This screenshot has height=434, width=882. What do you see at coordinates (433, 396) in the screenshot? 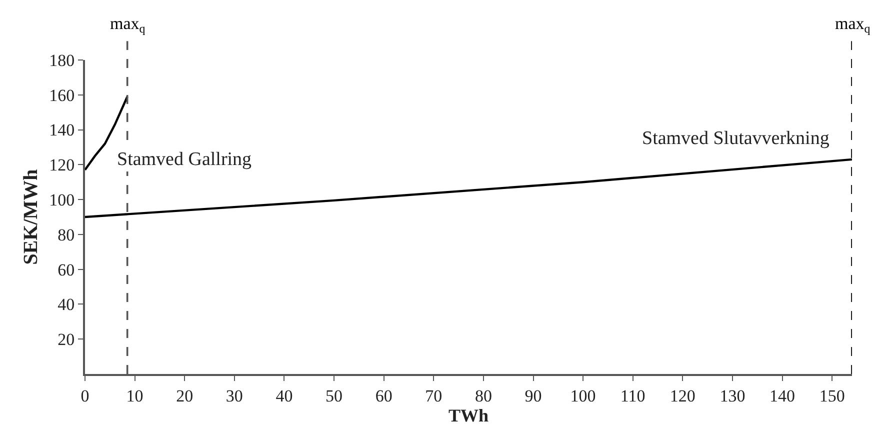
I see `x-tick-label: 70` at bounding box center [433, 396].